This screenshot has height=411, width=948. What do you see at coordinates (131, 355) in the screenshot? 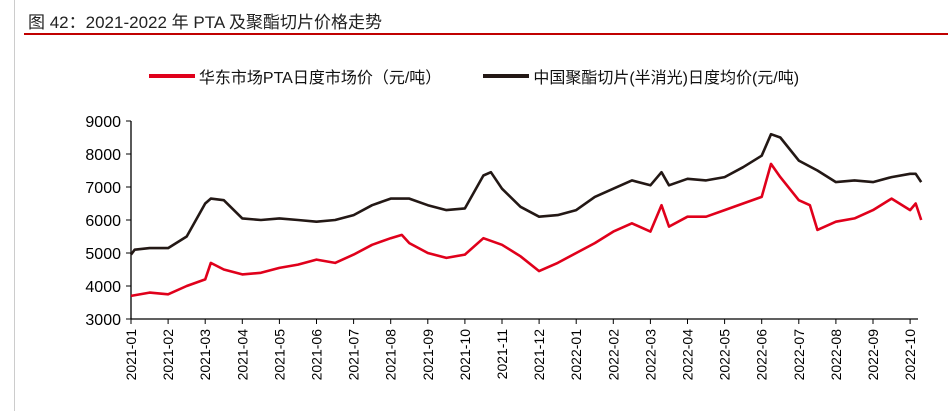
I see `x-tick-label: 2021-01` at bounding box center [131, 355].